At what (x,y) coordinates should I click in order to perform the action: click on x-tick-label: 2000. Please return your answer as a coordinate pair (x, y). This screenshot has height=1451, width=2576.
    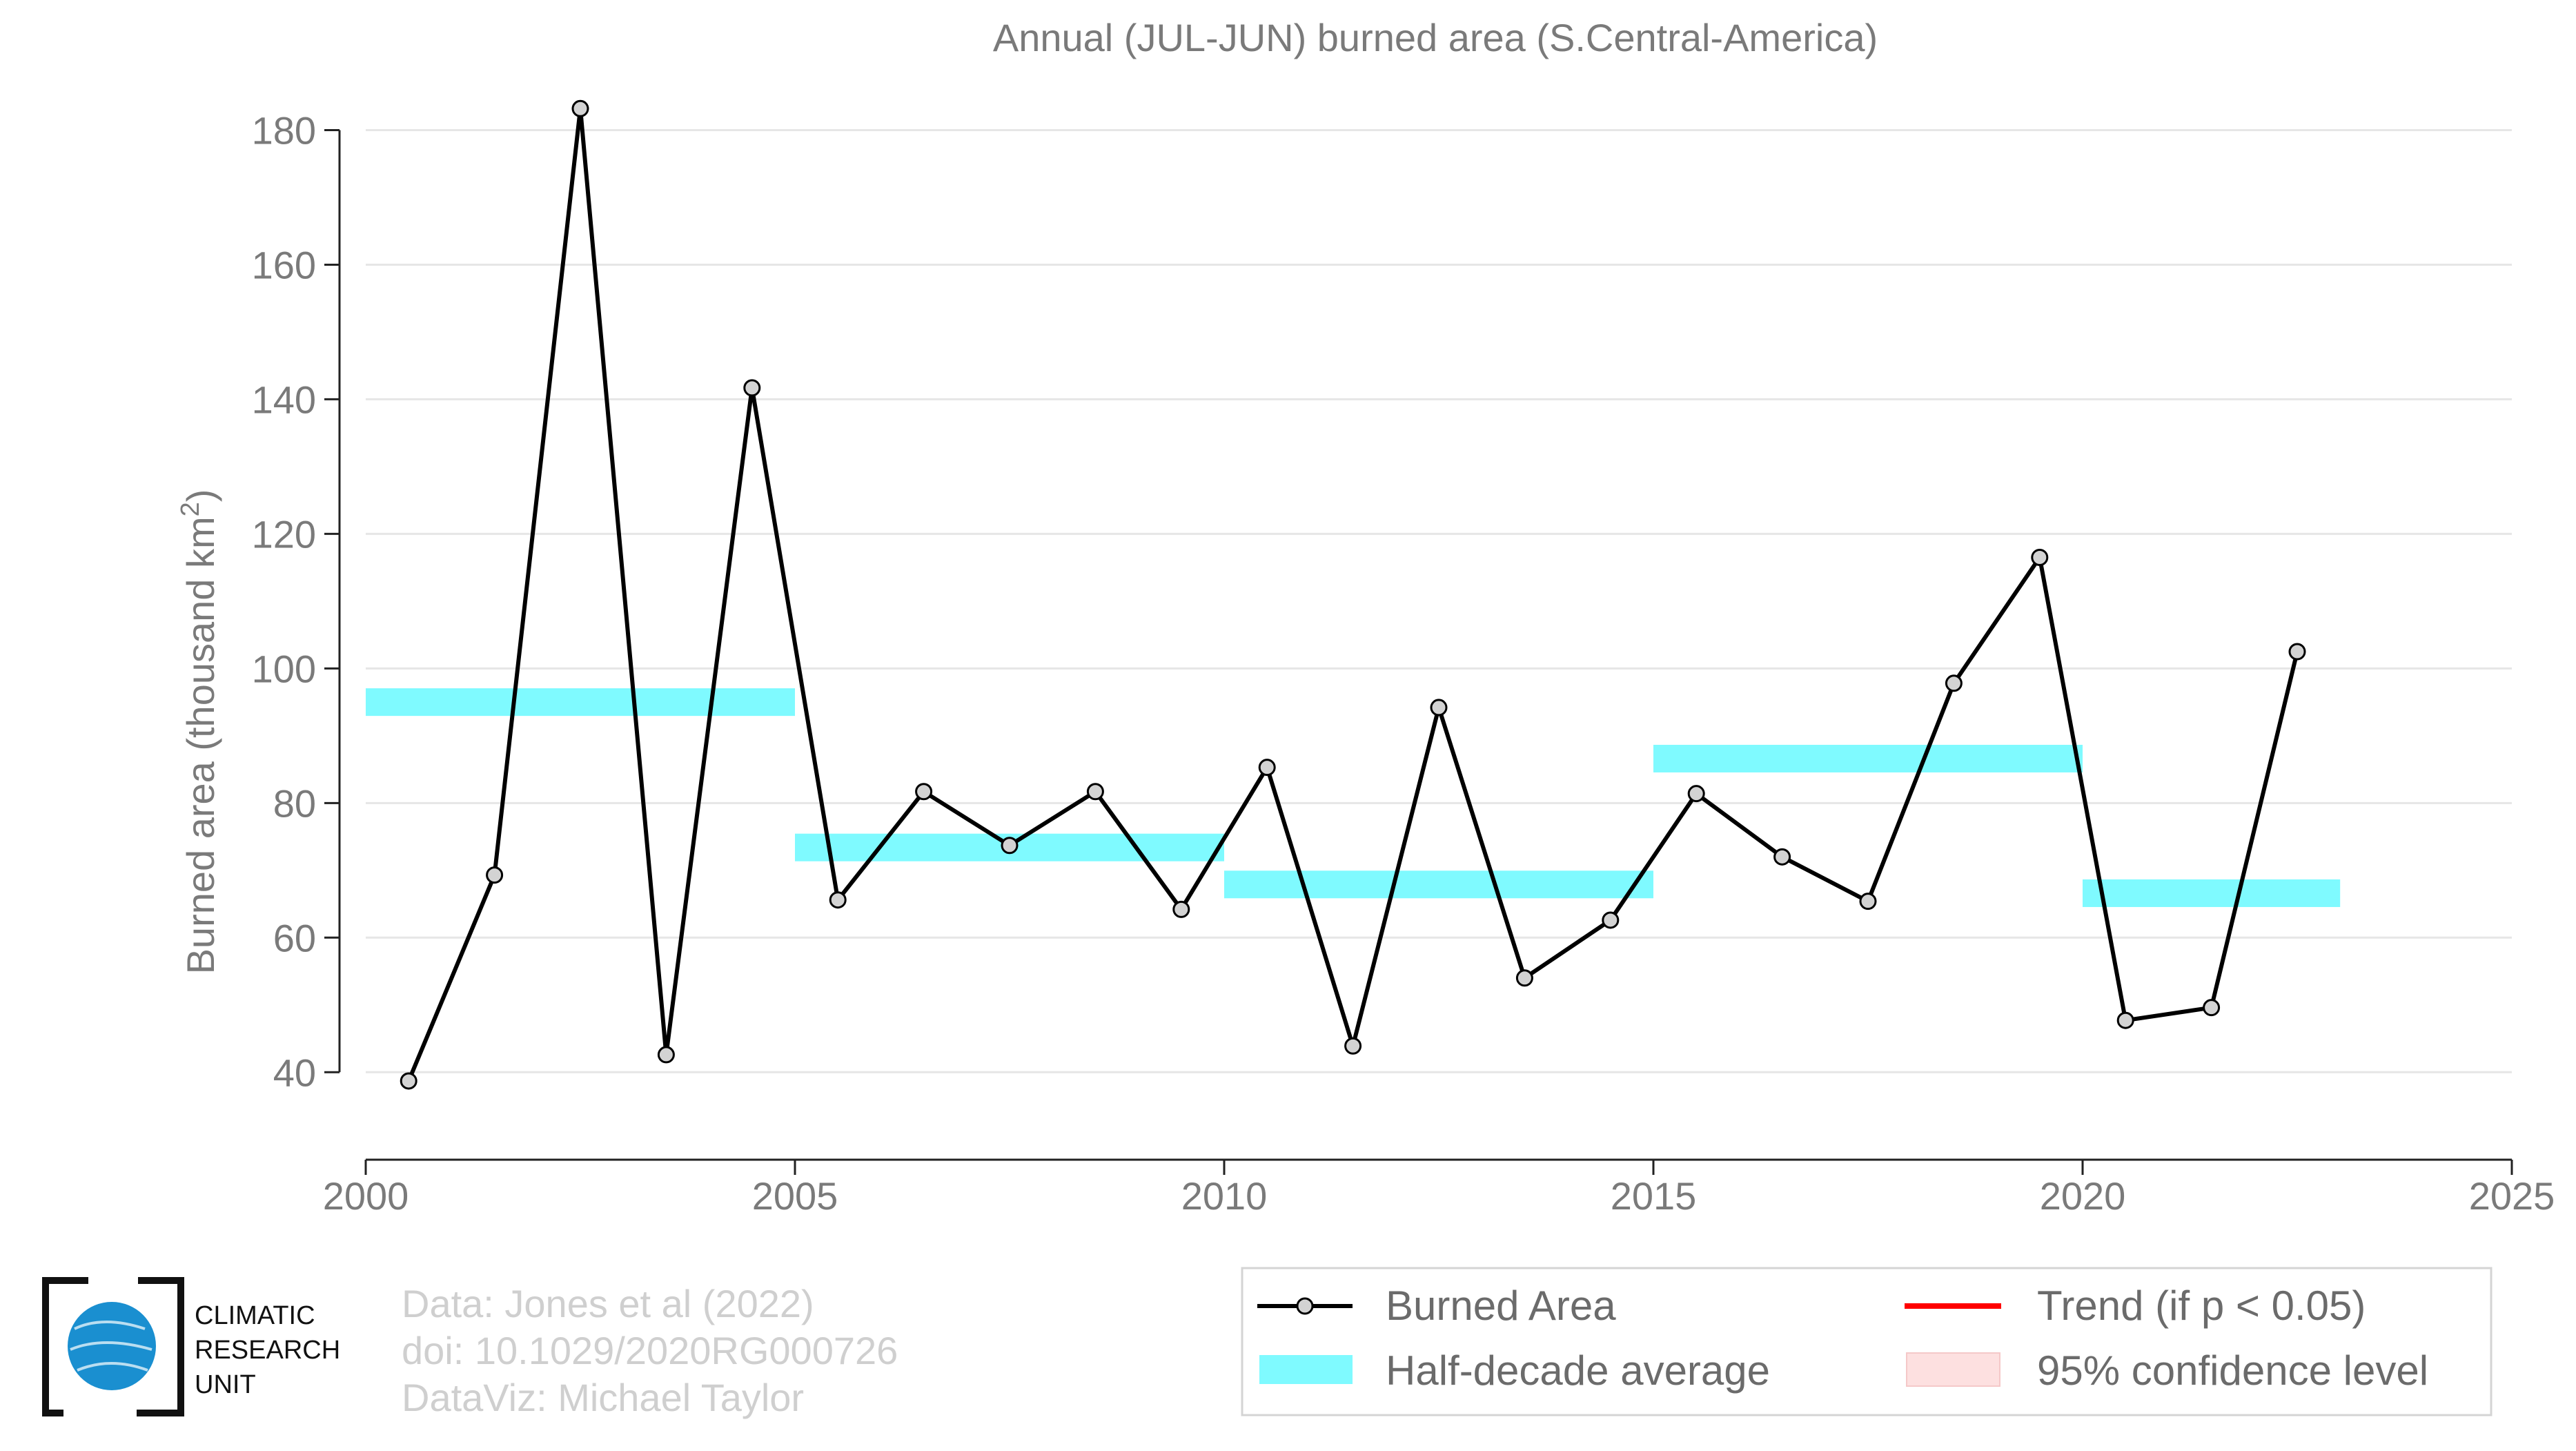
    Looking at the image, I should click on (366, 1196).